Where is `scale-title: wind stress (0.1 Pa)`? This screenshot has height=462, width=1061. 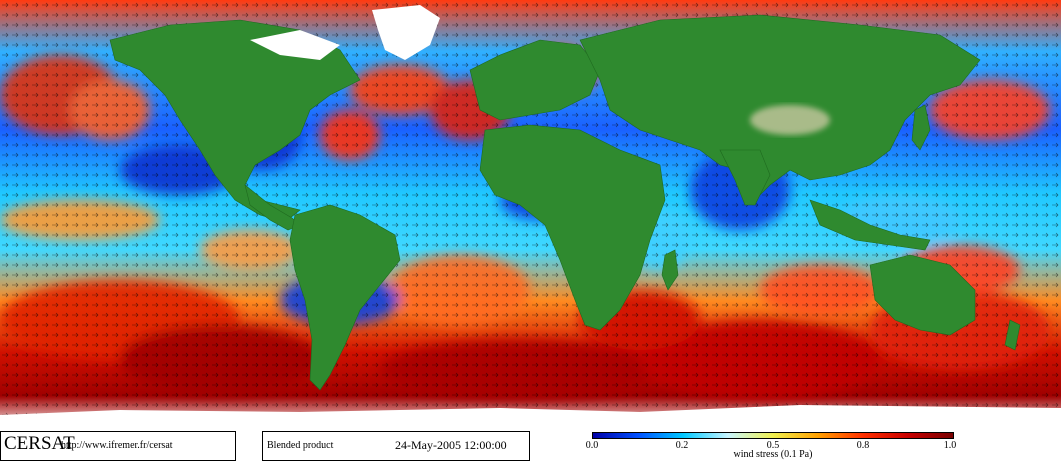
scale-title: wind stress (0.1 Pa) is located at coordinates (773, 454).